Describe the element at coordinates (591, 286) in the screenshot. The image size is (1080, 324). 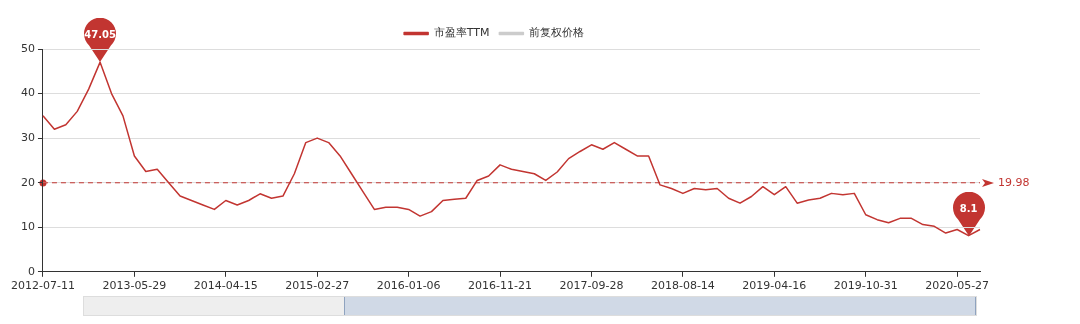
I see `x-tick-label: 2017-09-28` at that location.